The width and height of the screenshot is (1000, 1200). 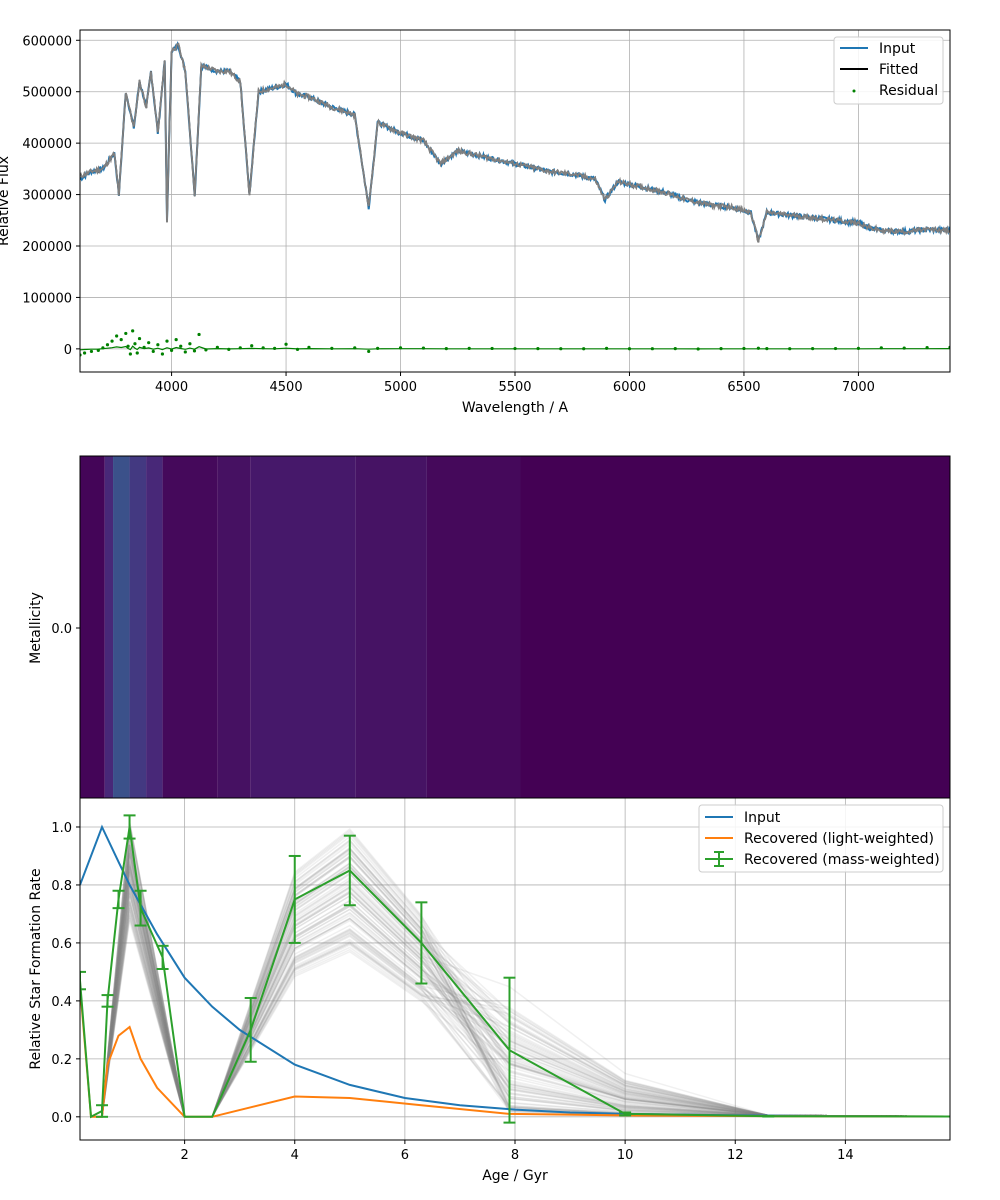 I want to click on sfh-x-tick-label: 10, so click(x=625, y=1155).